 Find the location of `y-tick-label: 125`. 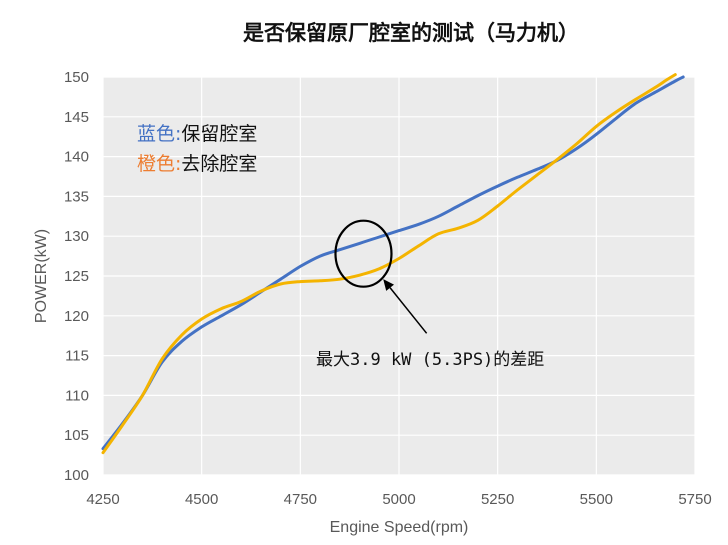

y-tick-label: 125 is located at coordinates (76, 276).